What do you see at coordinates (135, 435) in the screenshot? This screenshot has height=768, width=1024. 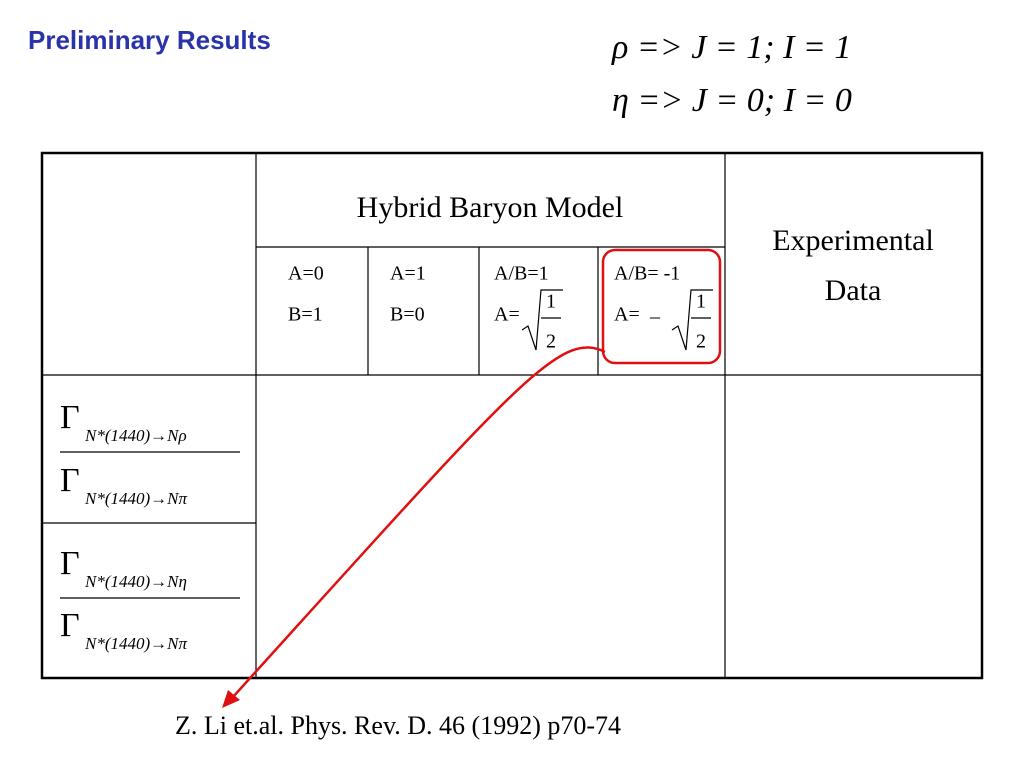 I see `subscript: N*(1440)→Nρ` at bounding box center [135, 435].